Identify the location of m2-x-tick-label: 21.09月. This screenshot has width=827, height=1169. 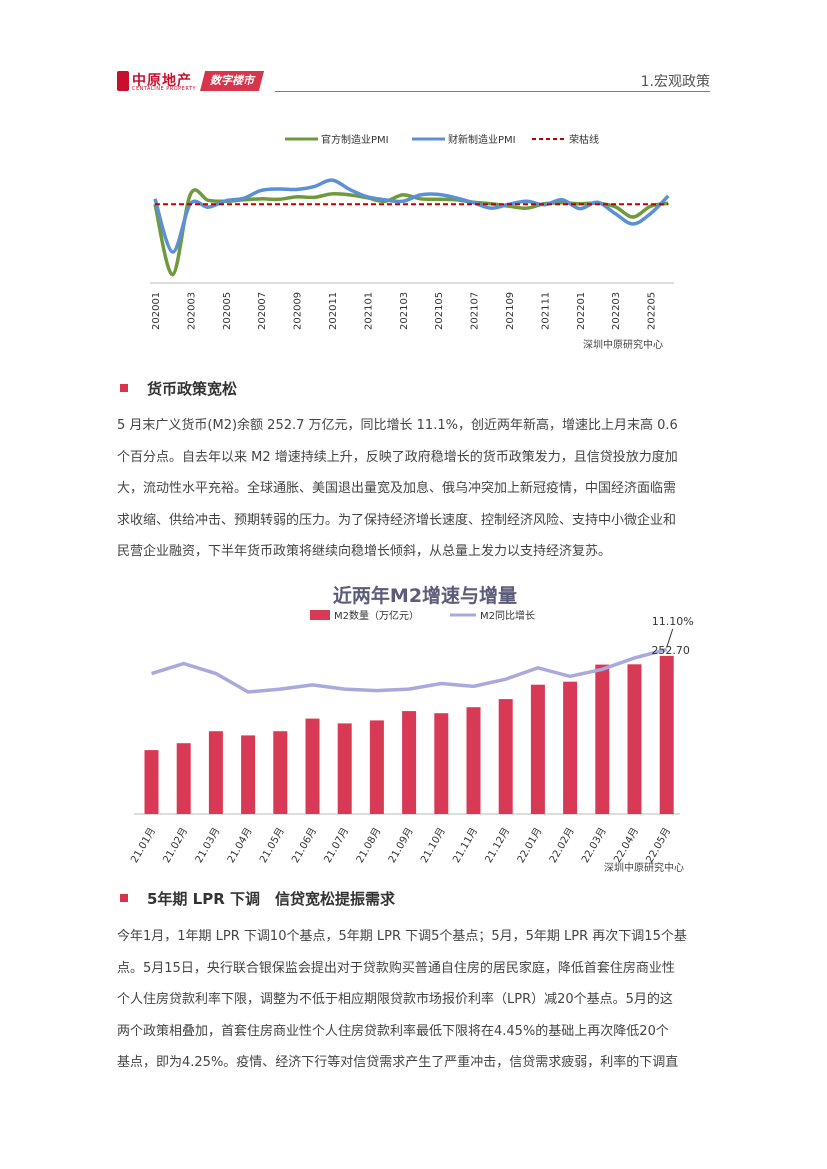
(401, 845).